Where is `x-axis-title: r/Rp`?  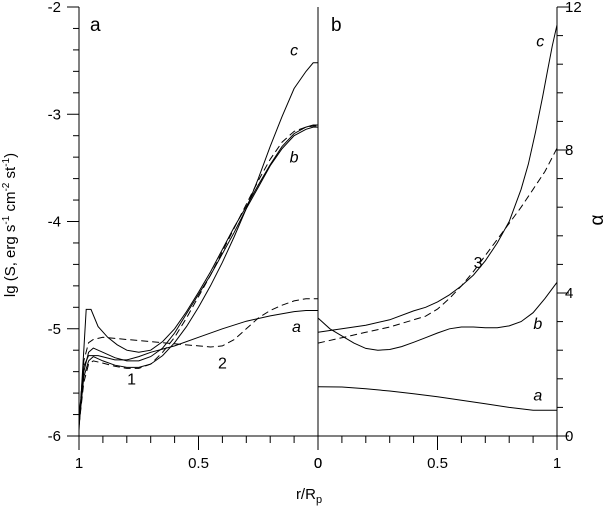
x-axis-title: r/Rp is located at coordinates (309, 496).